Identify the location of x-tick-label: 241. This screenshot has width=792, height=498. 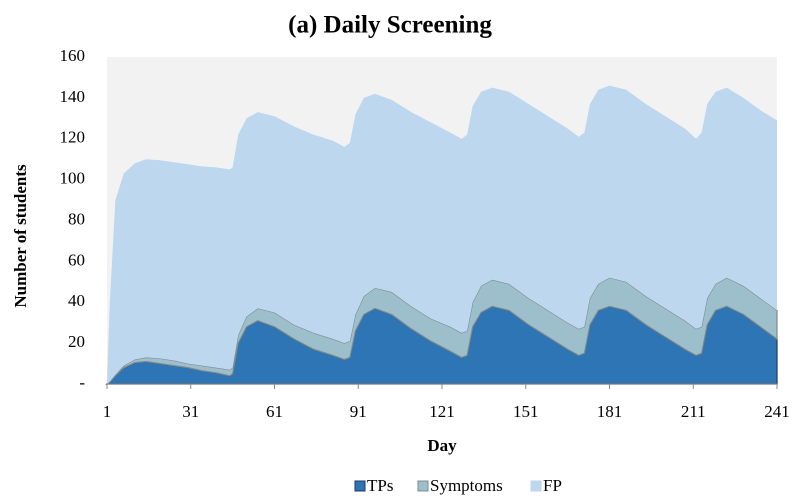
(777, 411).